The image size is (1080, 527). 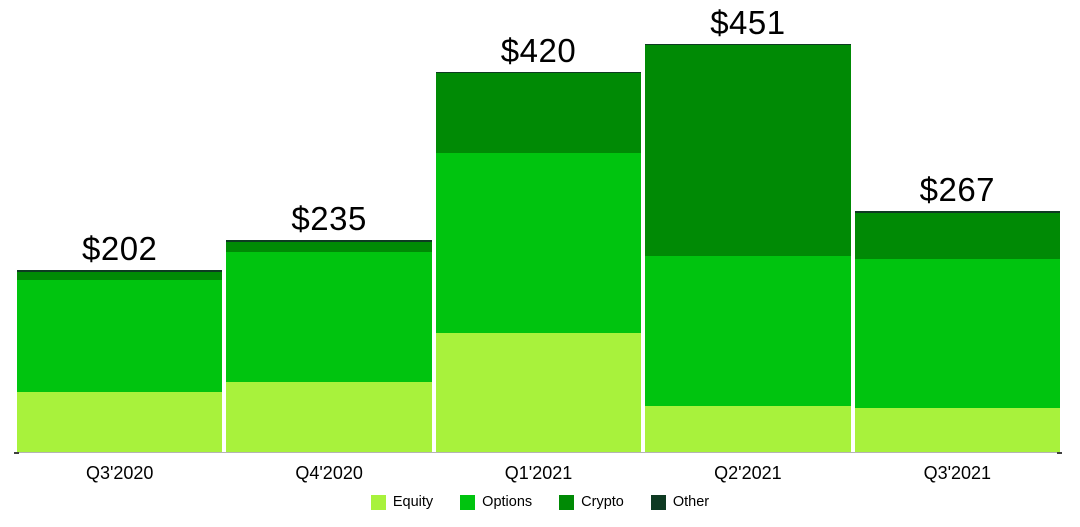 I want to click on legend-item-crypto: Crypto, so click(x=591, y=502).